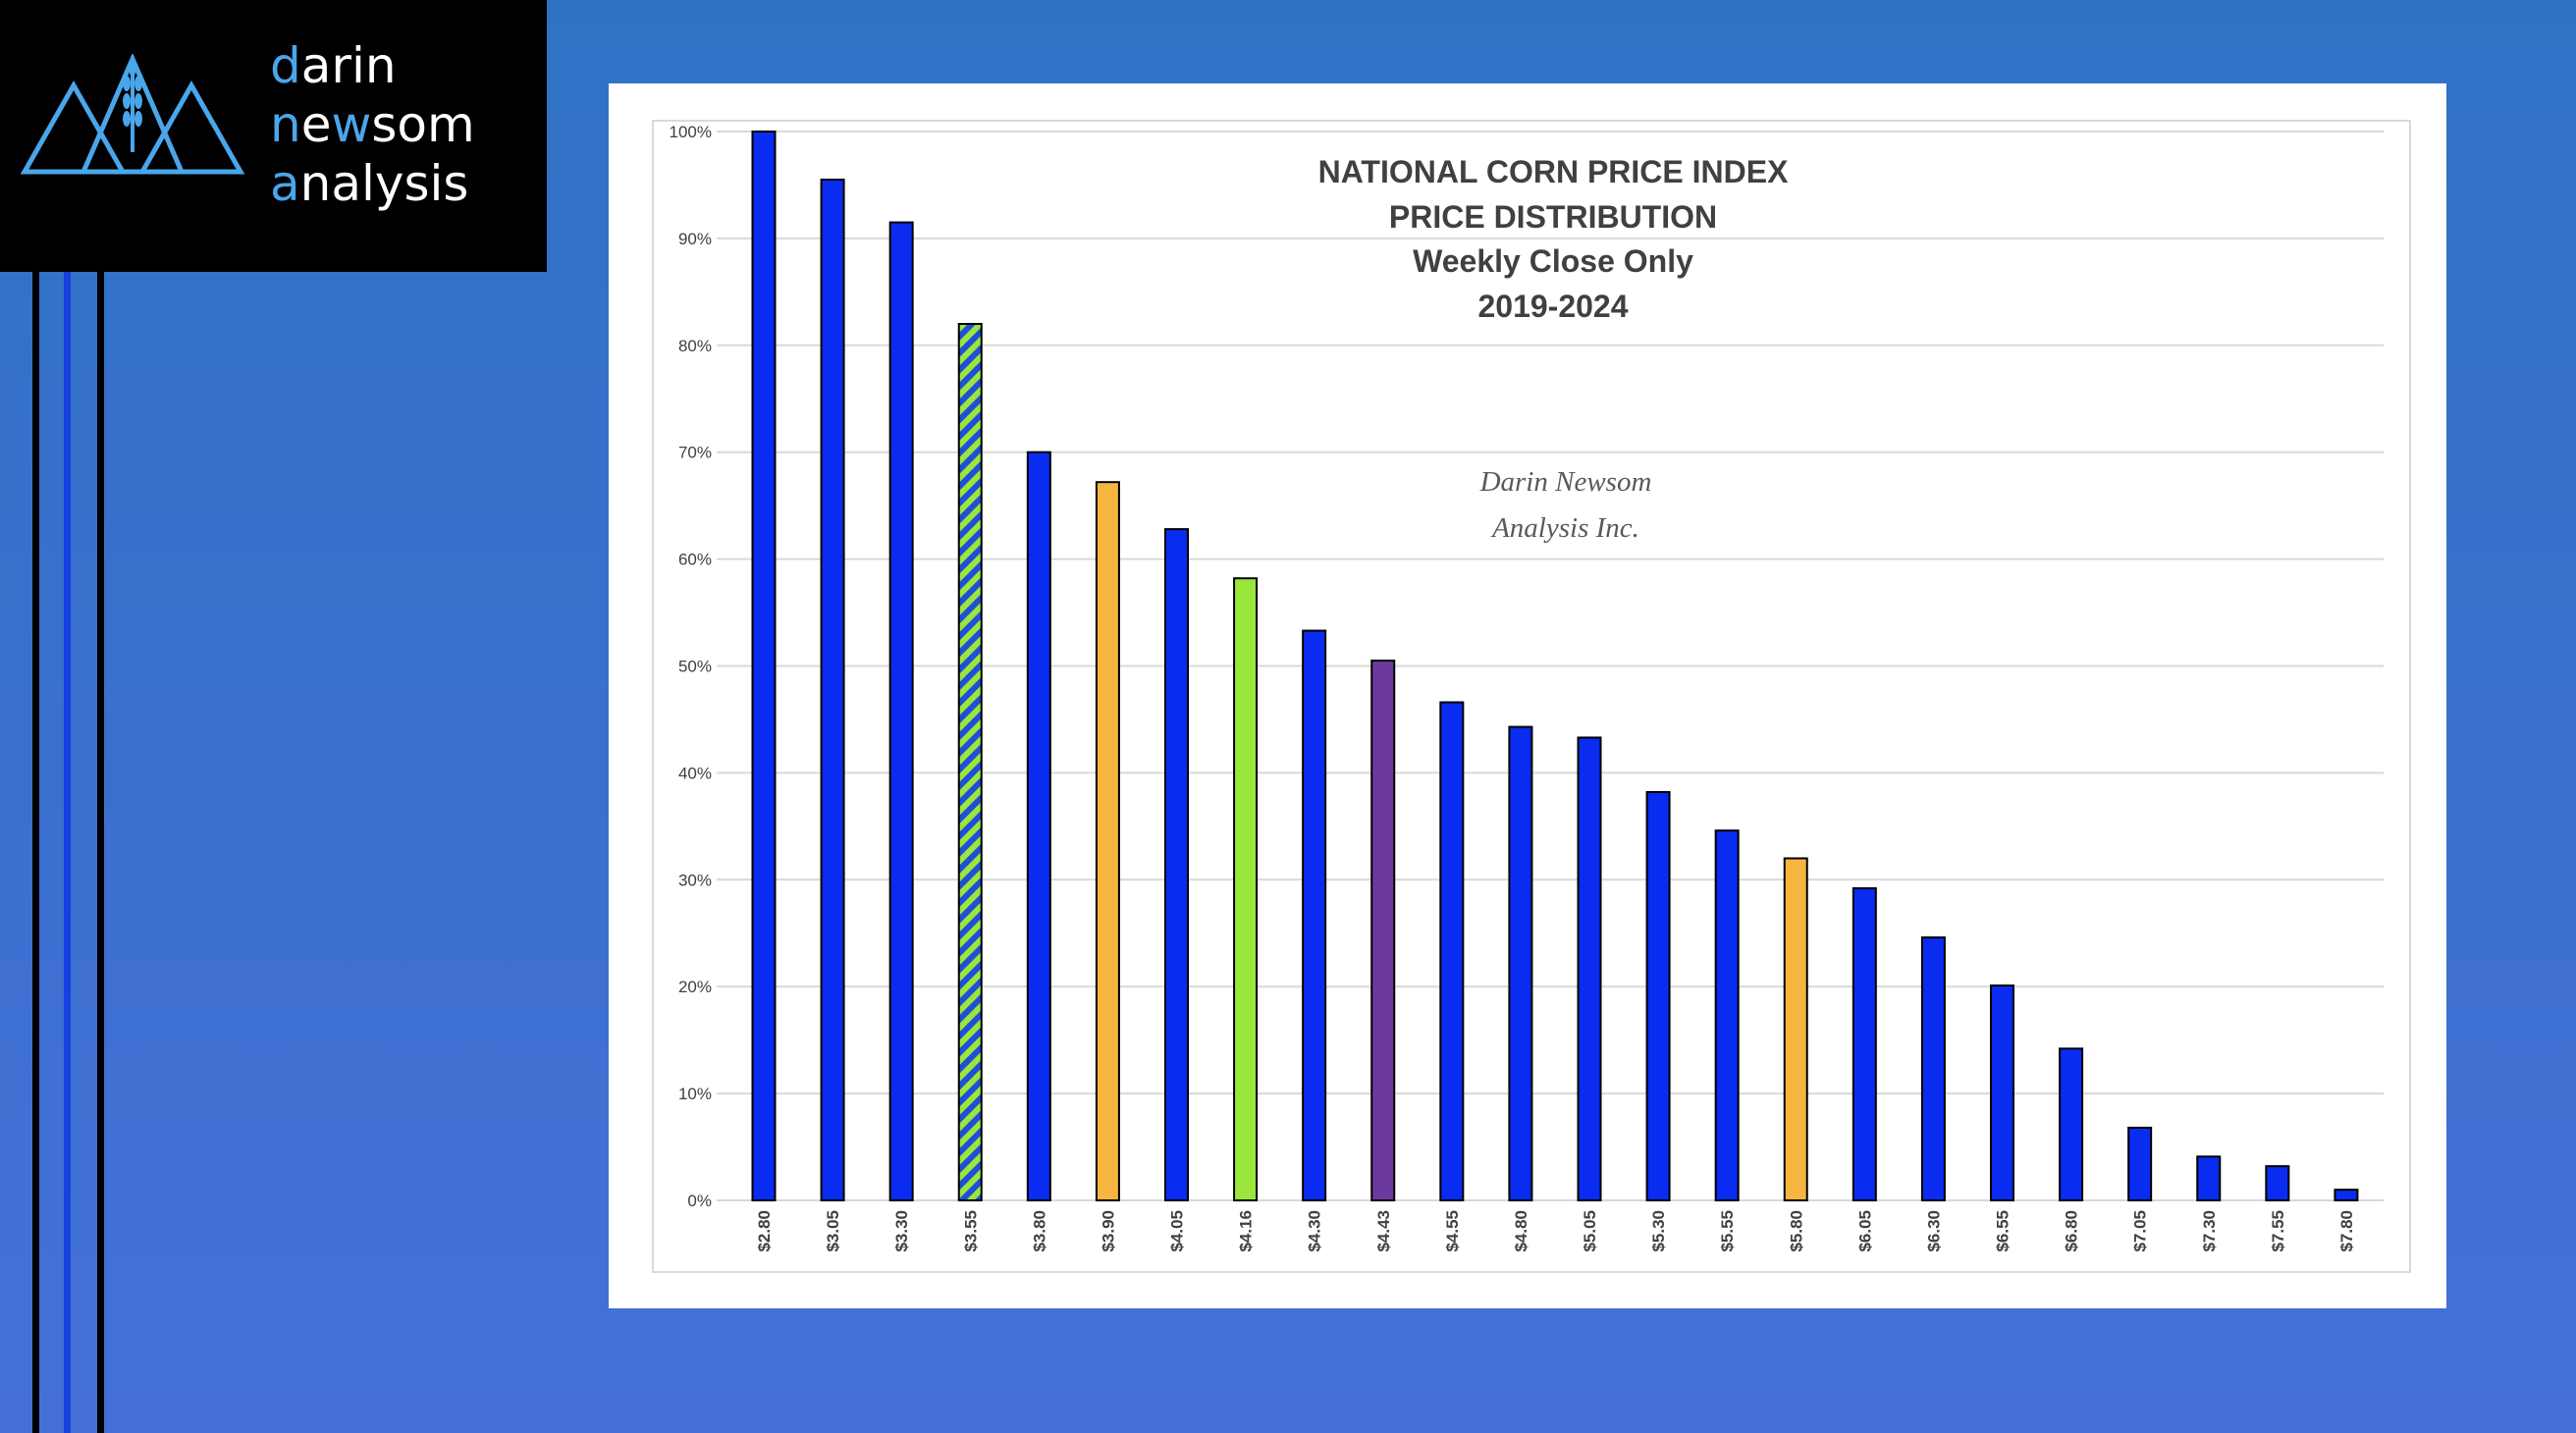 Image resolution: width=2576 pixels, height=1433 pixels. What do you see at coordinates (695, 667) in the screenshot?
I see `y-tick-label: 50%` at bounding box center [695, 667].